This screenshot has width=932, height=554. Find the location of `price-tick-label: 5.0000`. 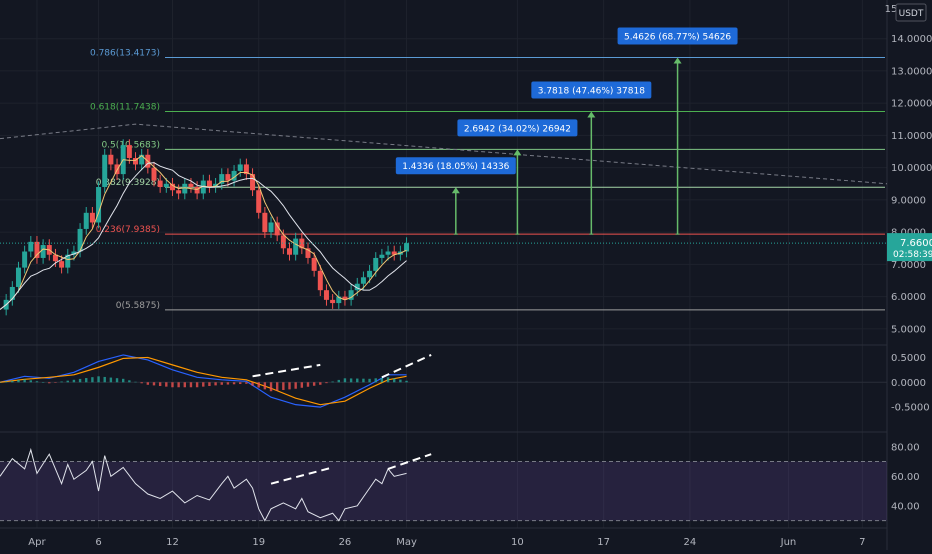

price-tick-label: 5.0000 is located at coordinates (908, 329).